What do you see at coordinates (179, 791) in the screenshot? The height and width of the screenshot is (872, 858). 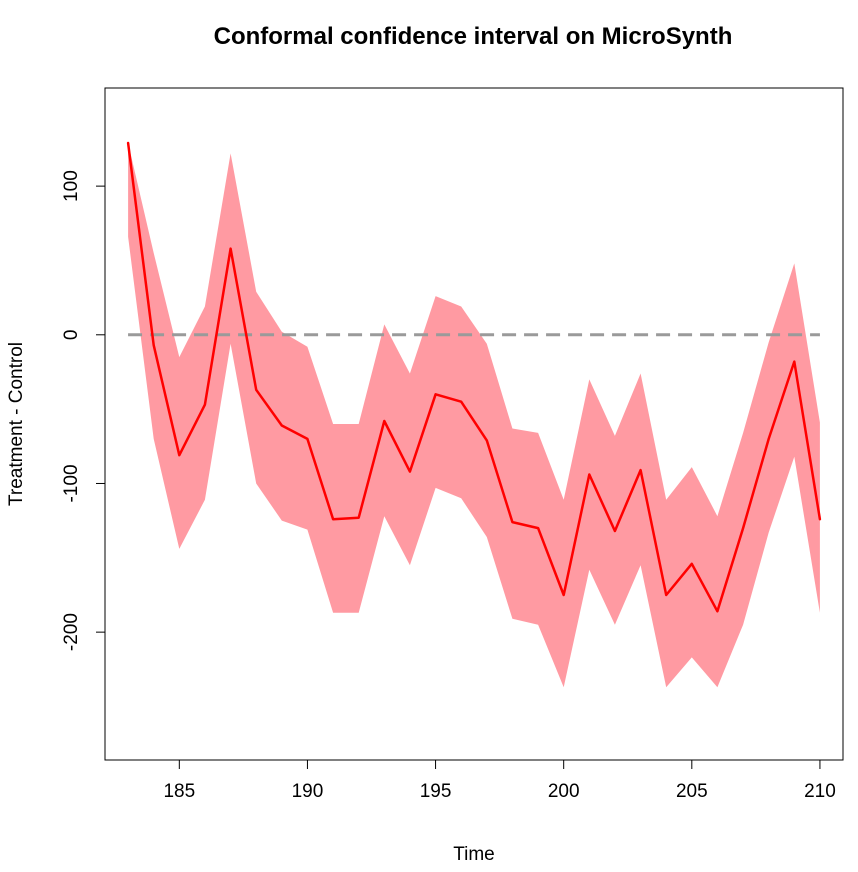 I see `x-tick-label: 185` at bounding box center [179, 791].